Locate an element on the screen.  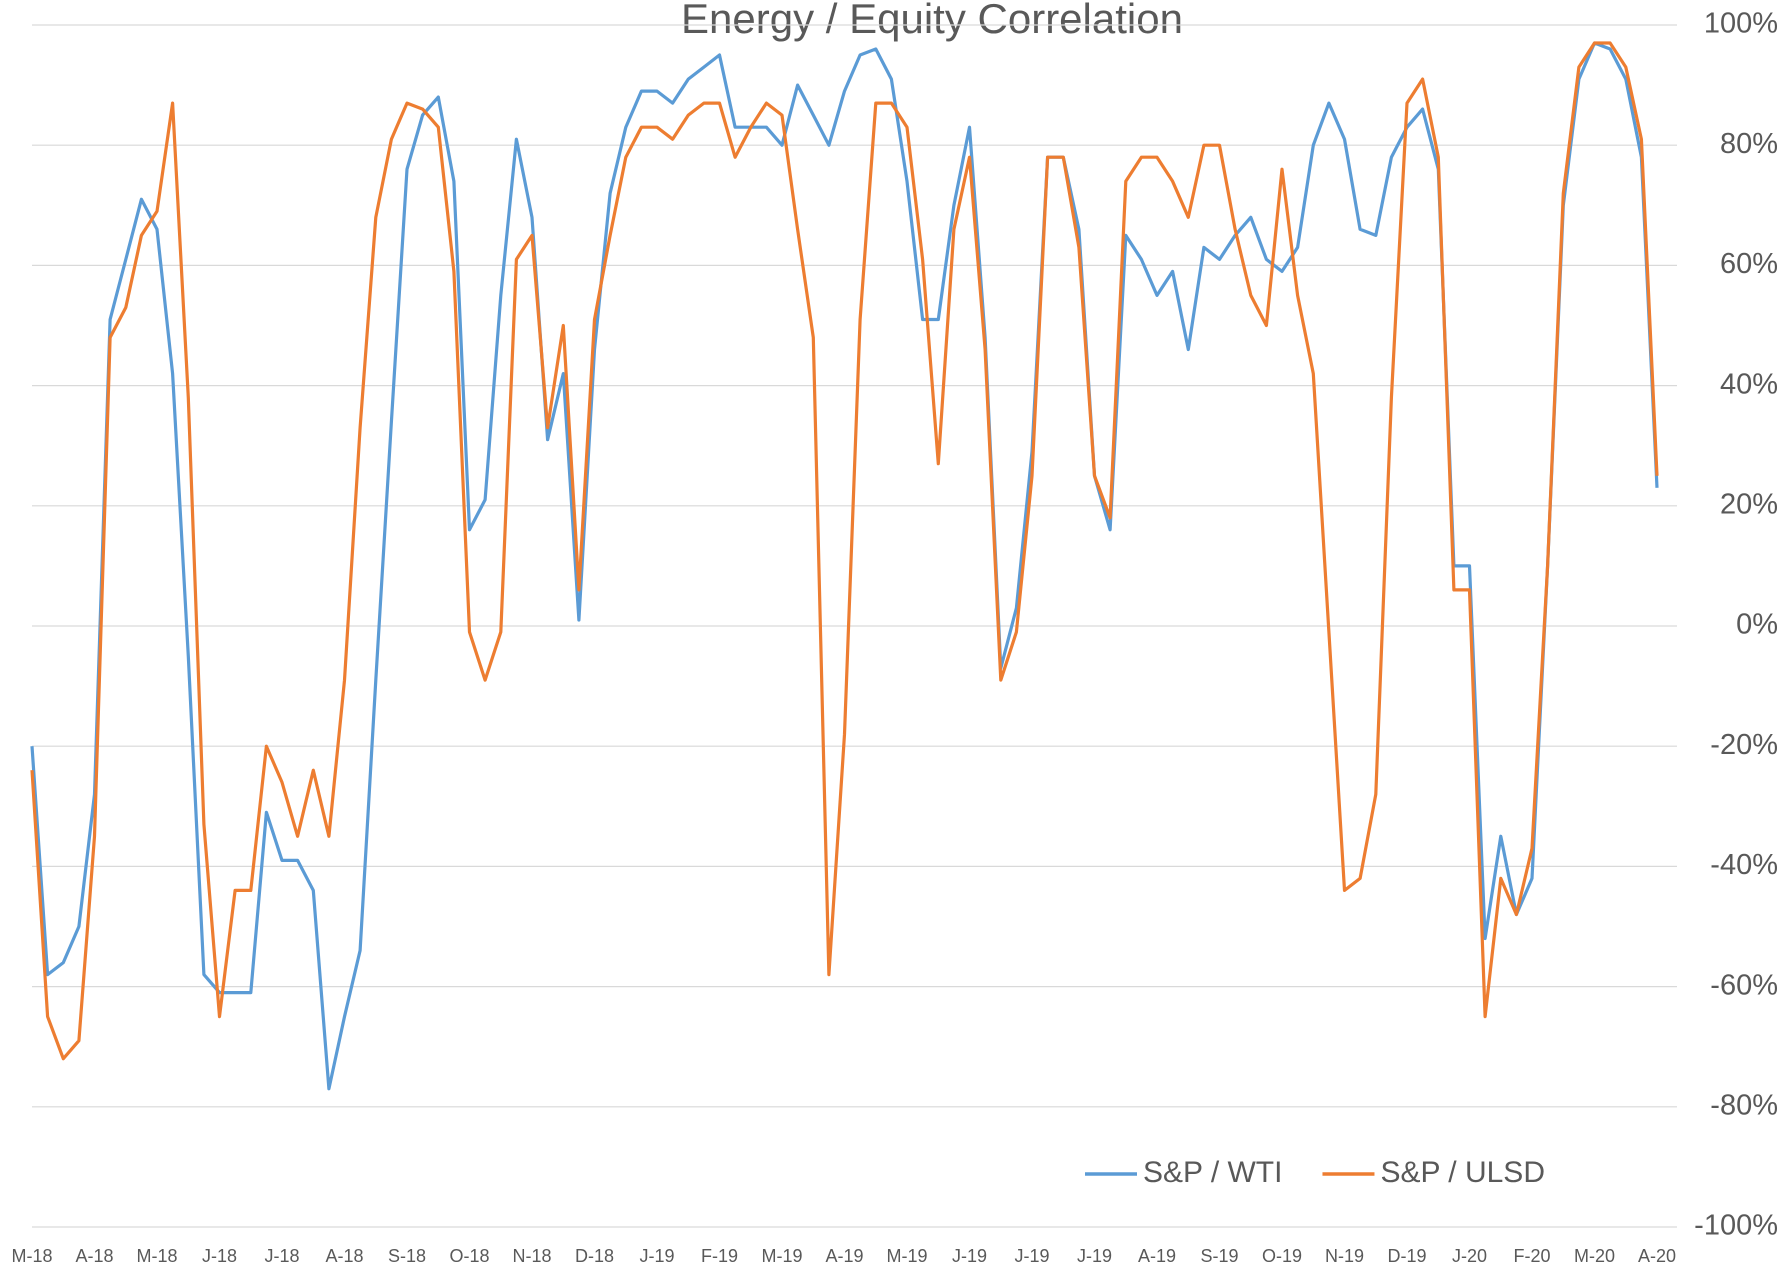
legend-label: S&P / WTI is located at coordinates (1212, 1172).